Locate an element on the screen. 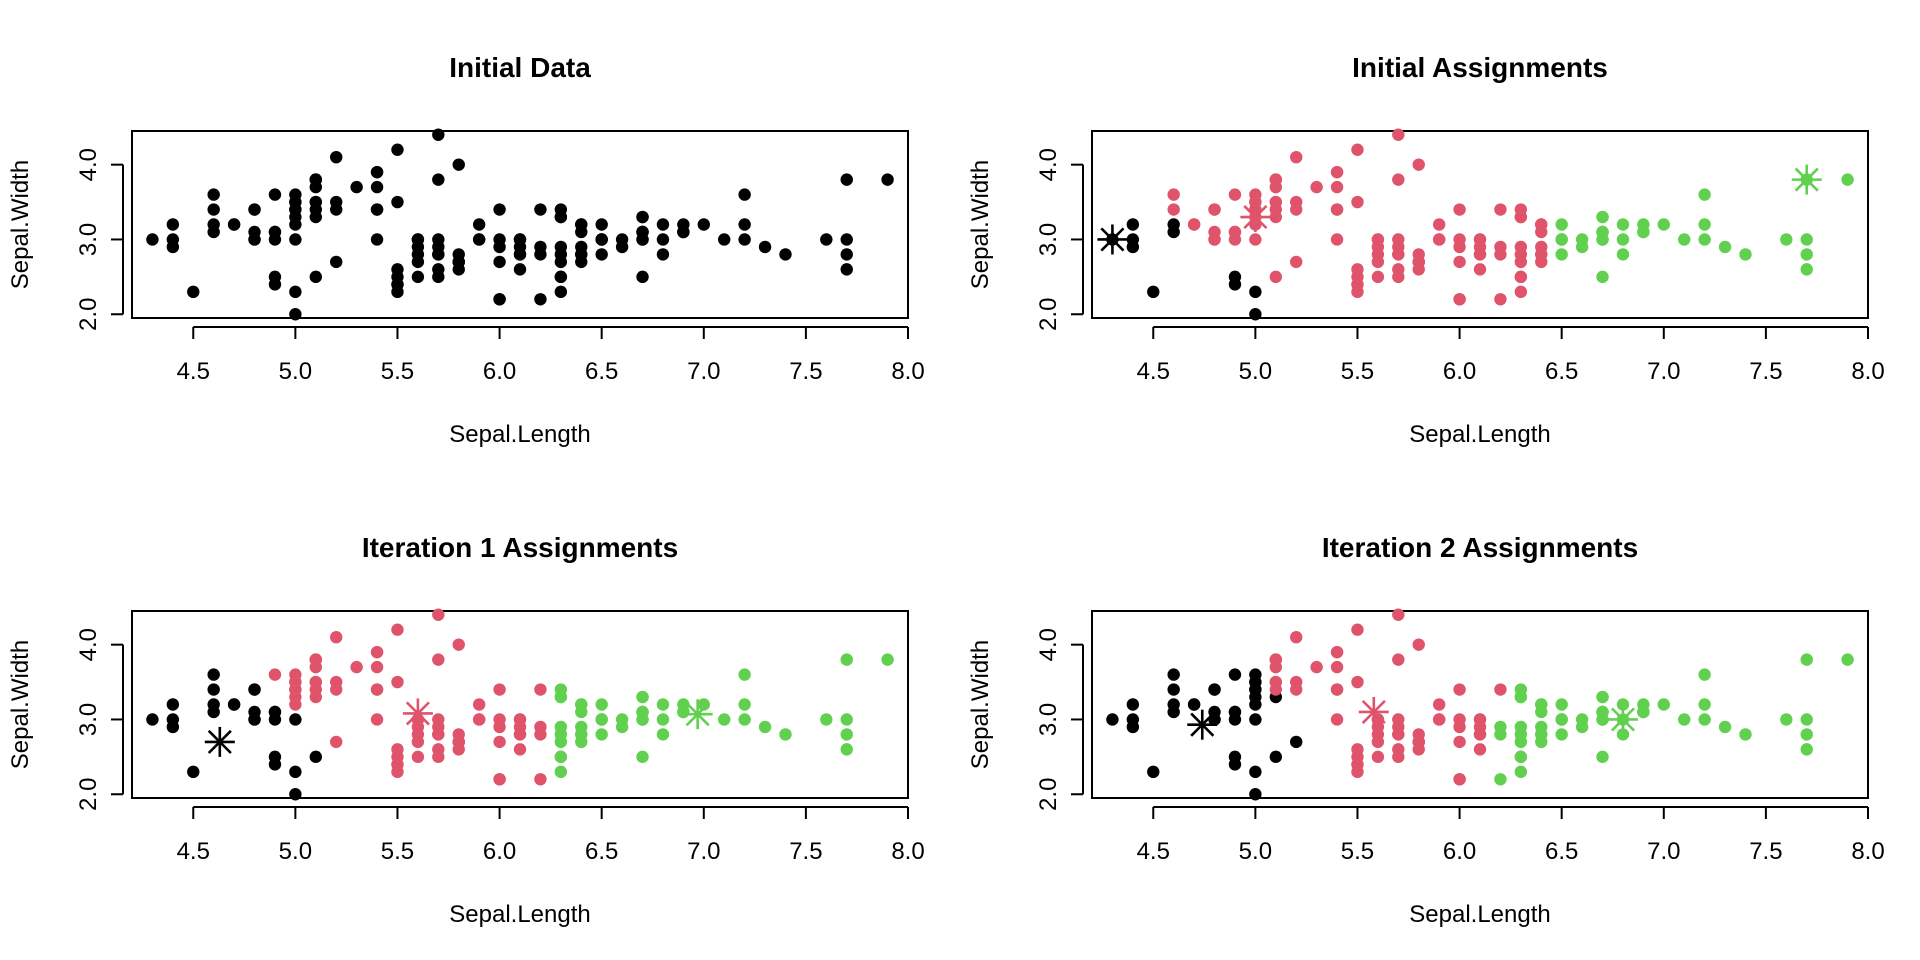 The height and width of the screenshot is (960, 1920). data-points is located at coordinates (520, 704).